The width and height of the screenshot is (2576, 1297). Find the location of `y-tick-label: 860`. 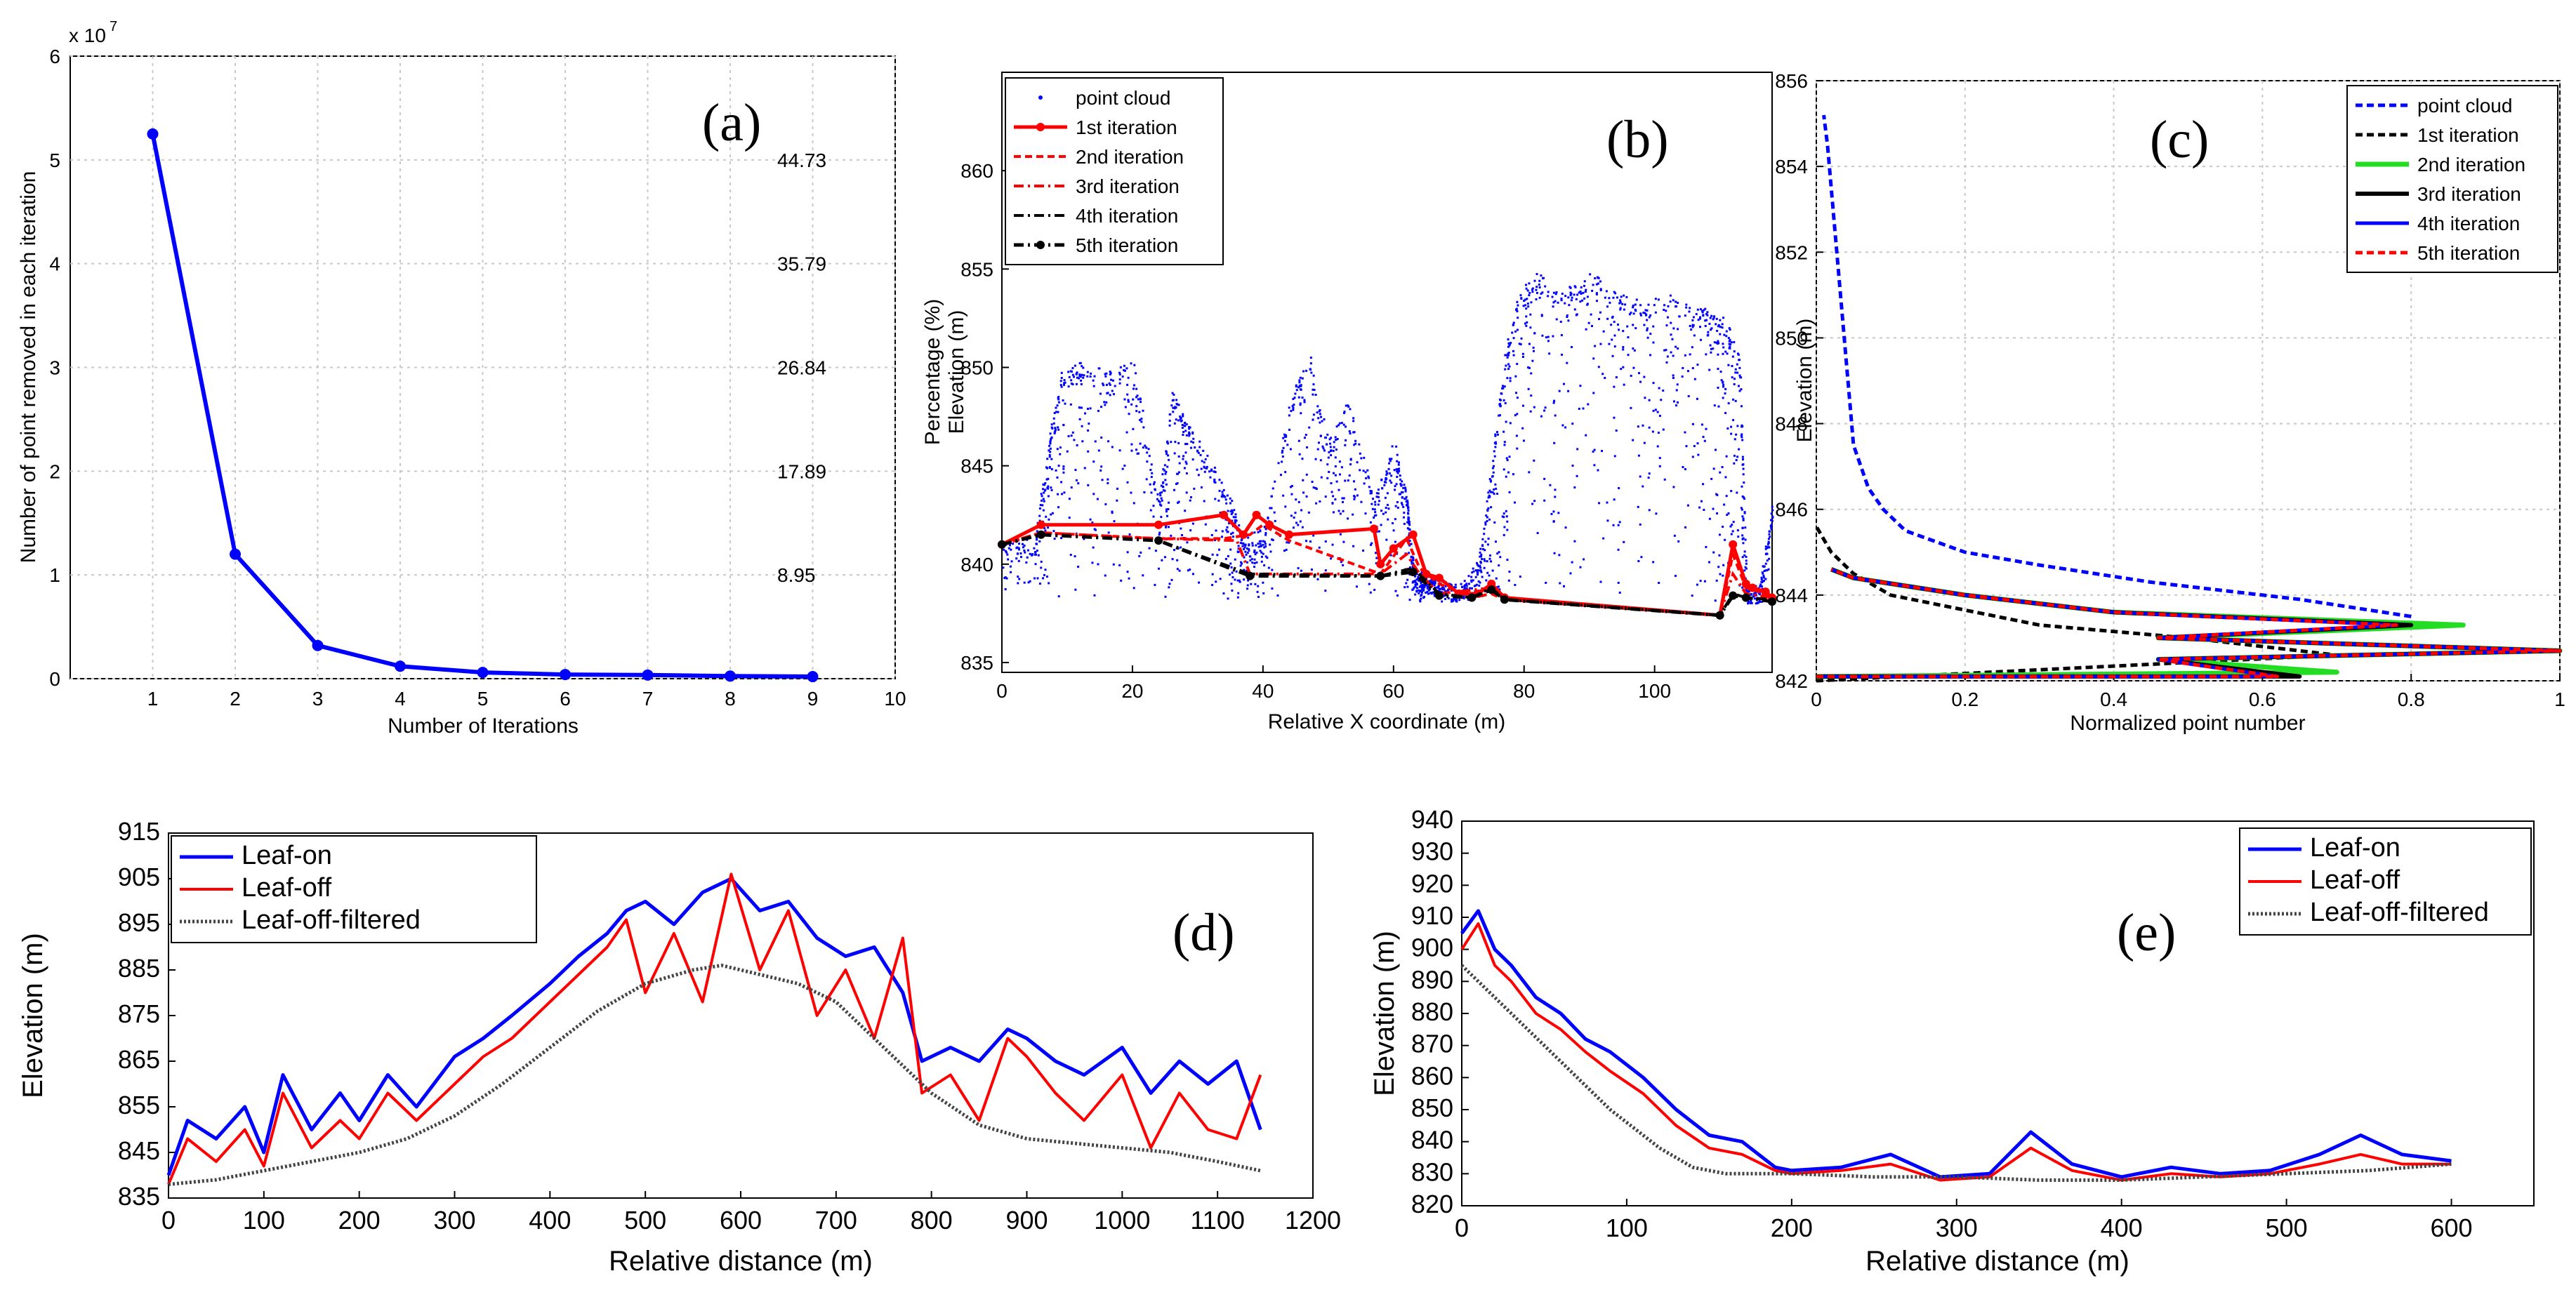

y-tick-label: 860 is located at coordinates (976, 171).